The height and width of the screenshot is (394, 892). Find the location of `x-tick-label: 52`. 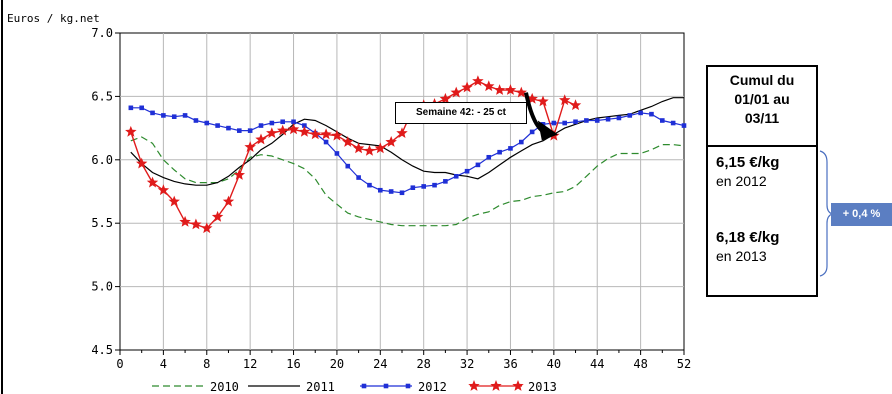

x-tick-label: 52 is located at coordinates (684, 364).